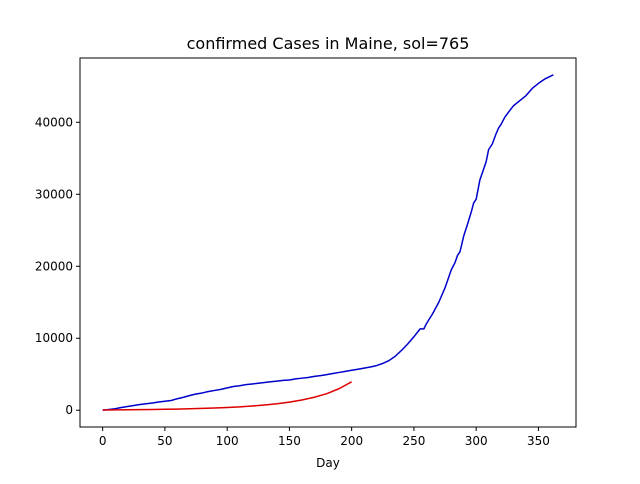 The width and height of the screenshot is (640, 484). I want to click on y-tick-label: 40000, so click(54, 122).